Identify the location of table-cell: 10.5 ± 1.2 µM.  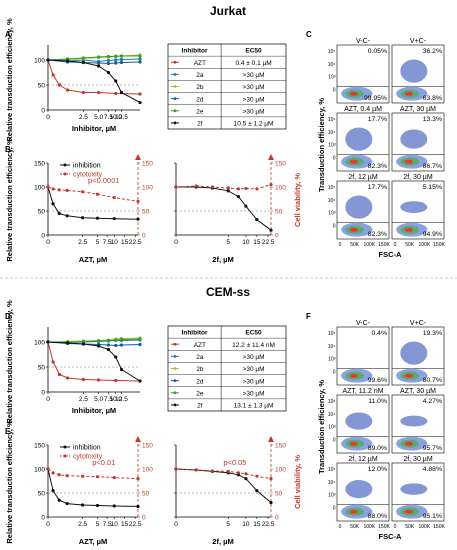
(254, 124).